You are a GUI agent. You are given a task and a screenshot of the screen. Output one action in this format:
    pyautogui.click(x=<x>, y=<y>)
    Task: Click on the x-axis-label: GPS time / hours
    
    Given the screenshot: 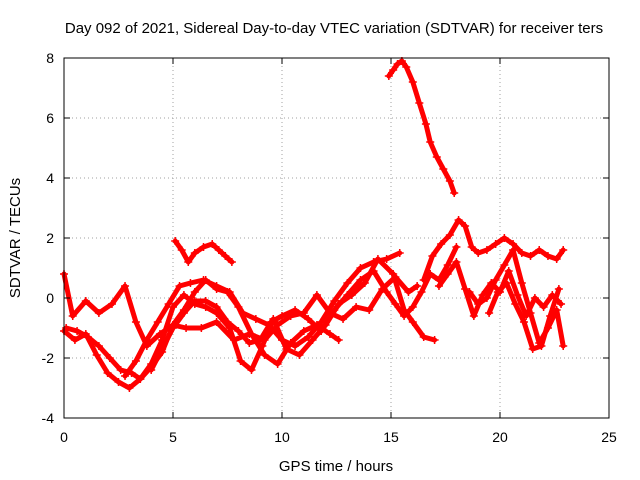 What is the action you would take?
    pyautogui.click(x=336, y=466)
    